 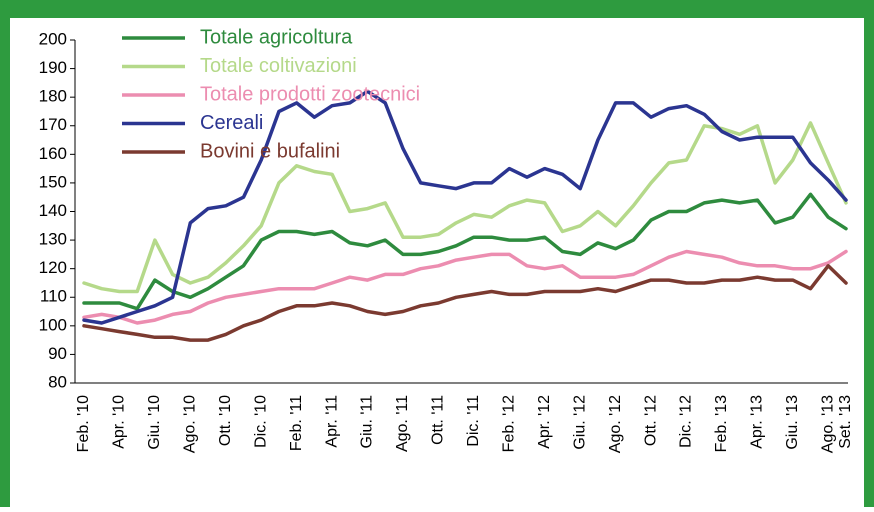 What do you see at coordinates (225, 420) in the screenshot?
I see `x-tick-label: Ott. '10` at bounding box center [225, 420].